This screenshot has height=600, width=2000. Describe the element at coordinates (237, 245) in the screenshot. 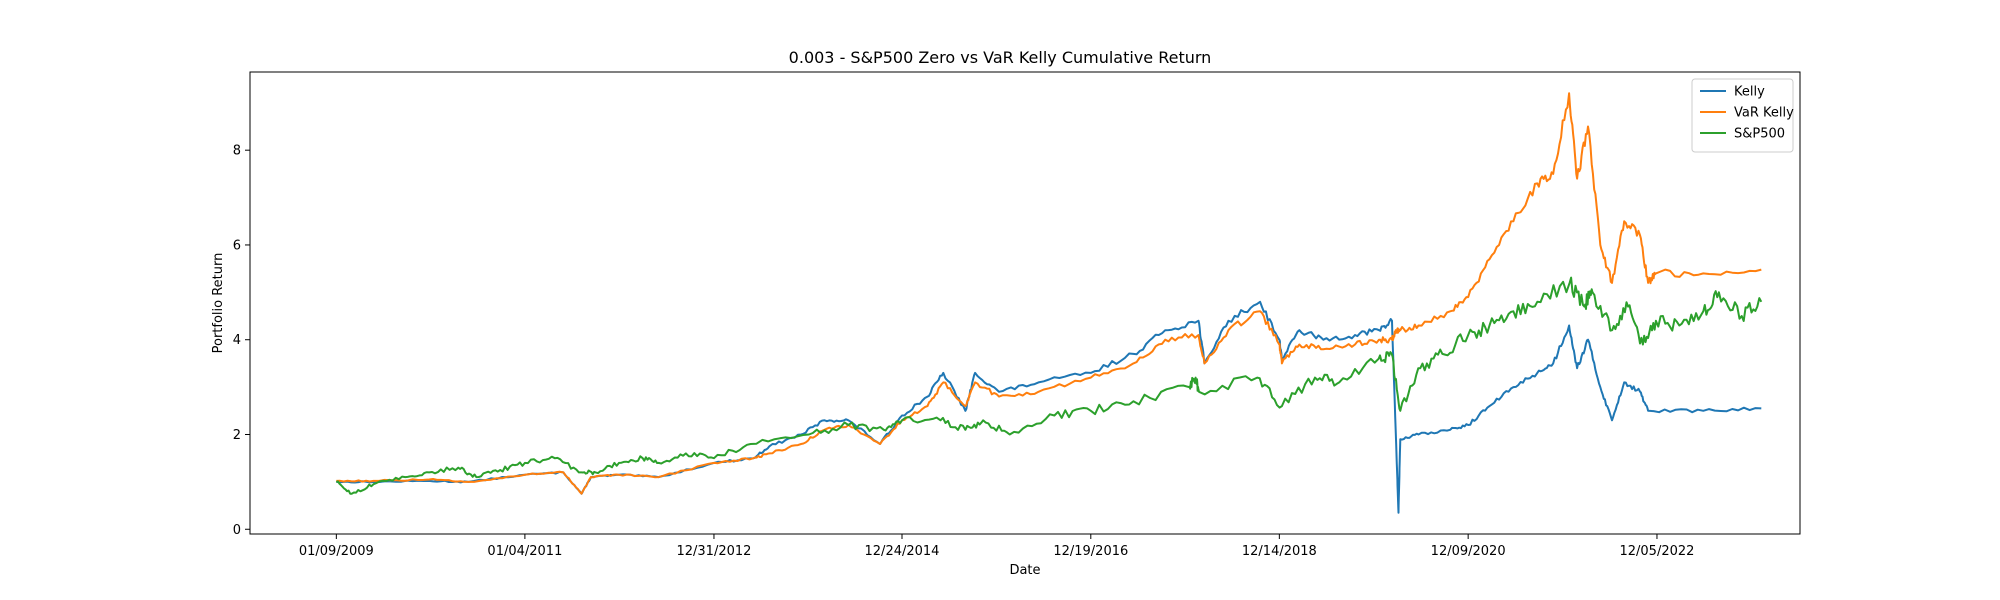

I see `y-tick-label: 6` at that location.